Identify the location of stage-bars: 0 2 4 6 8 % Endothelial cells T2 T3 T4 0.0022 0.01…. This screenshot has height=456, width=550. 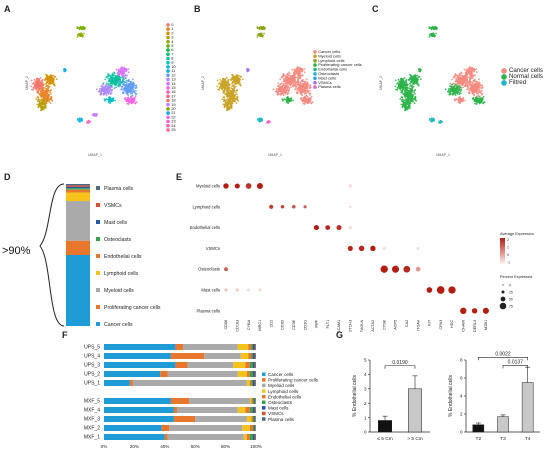
(494, 396).